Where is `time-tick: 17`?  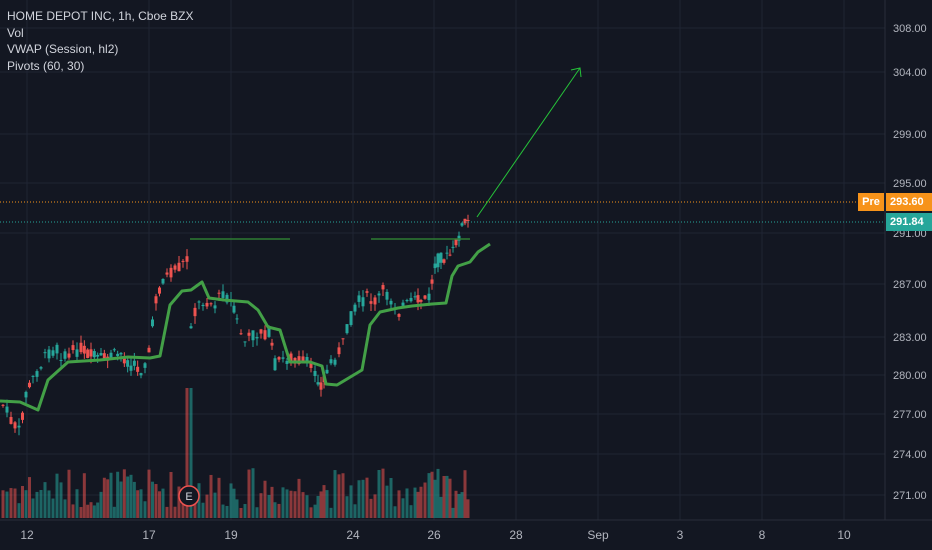
time-tick: 17 is located at coordinates (149, 535).